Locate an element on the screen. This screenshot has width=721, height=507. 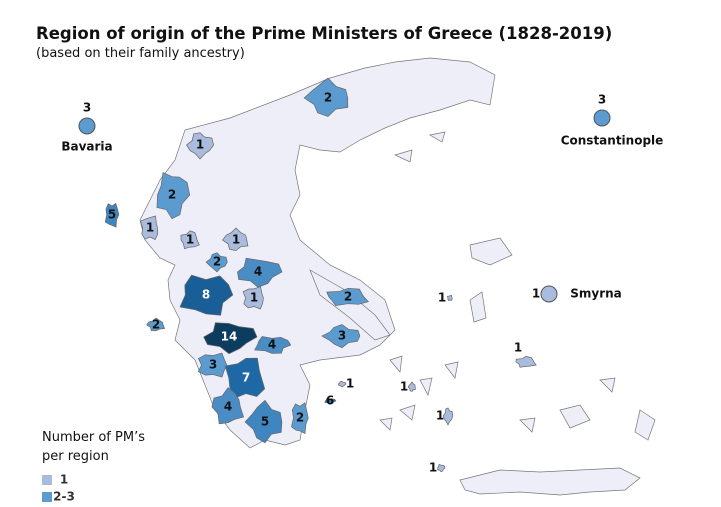
origin-value: 1 is located at coordinates (536, 294).